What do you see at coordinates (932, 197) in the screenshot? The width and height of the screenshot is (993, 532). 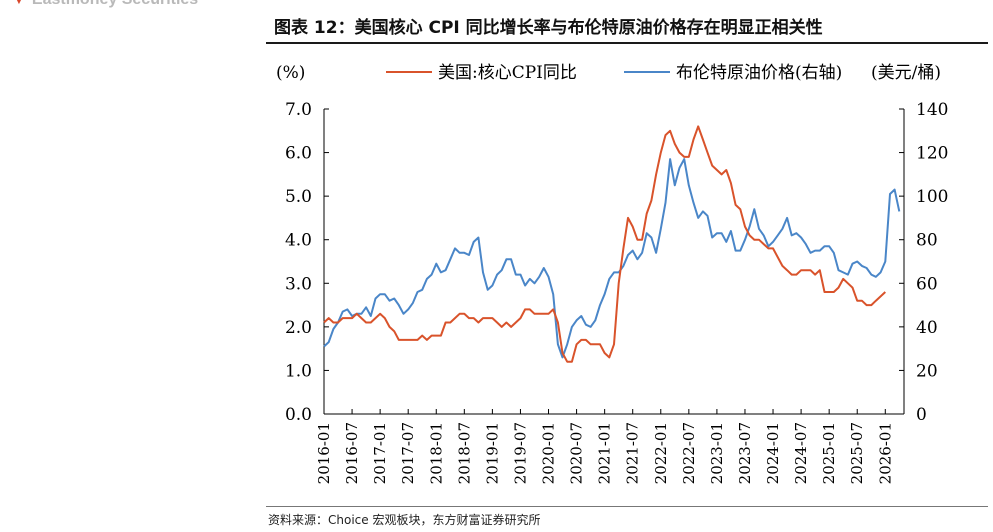 I see `y-right-tick-label: 100` at bounding box center [932, 197].